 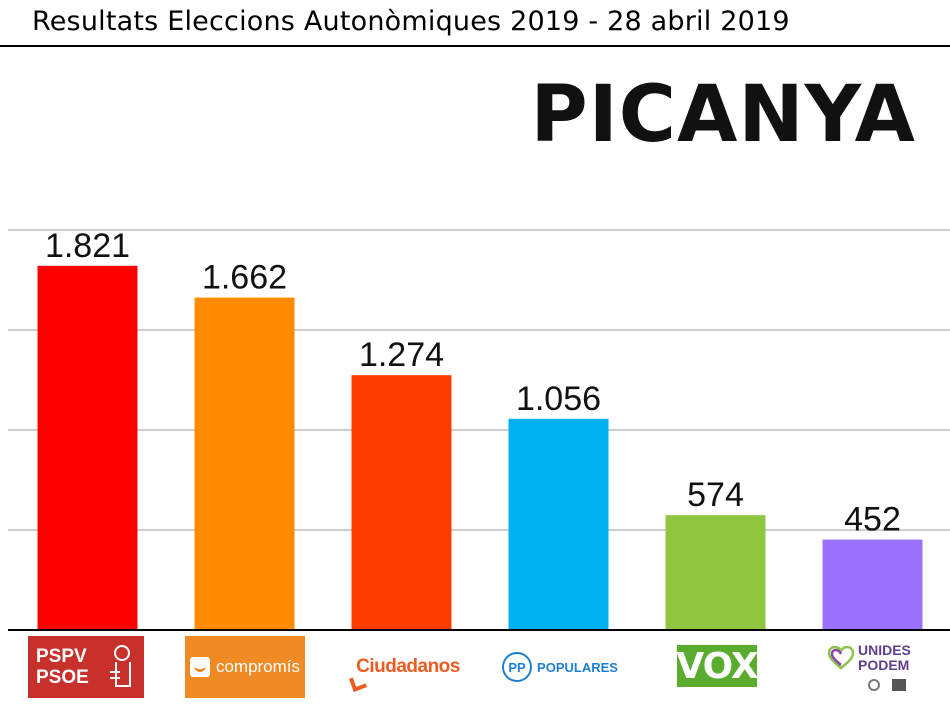 What do you see at coordinates (884, 650) in the screenshot?
I see `up-line1: UNIDES` at bounding box center [884, 650].